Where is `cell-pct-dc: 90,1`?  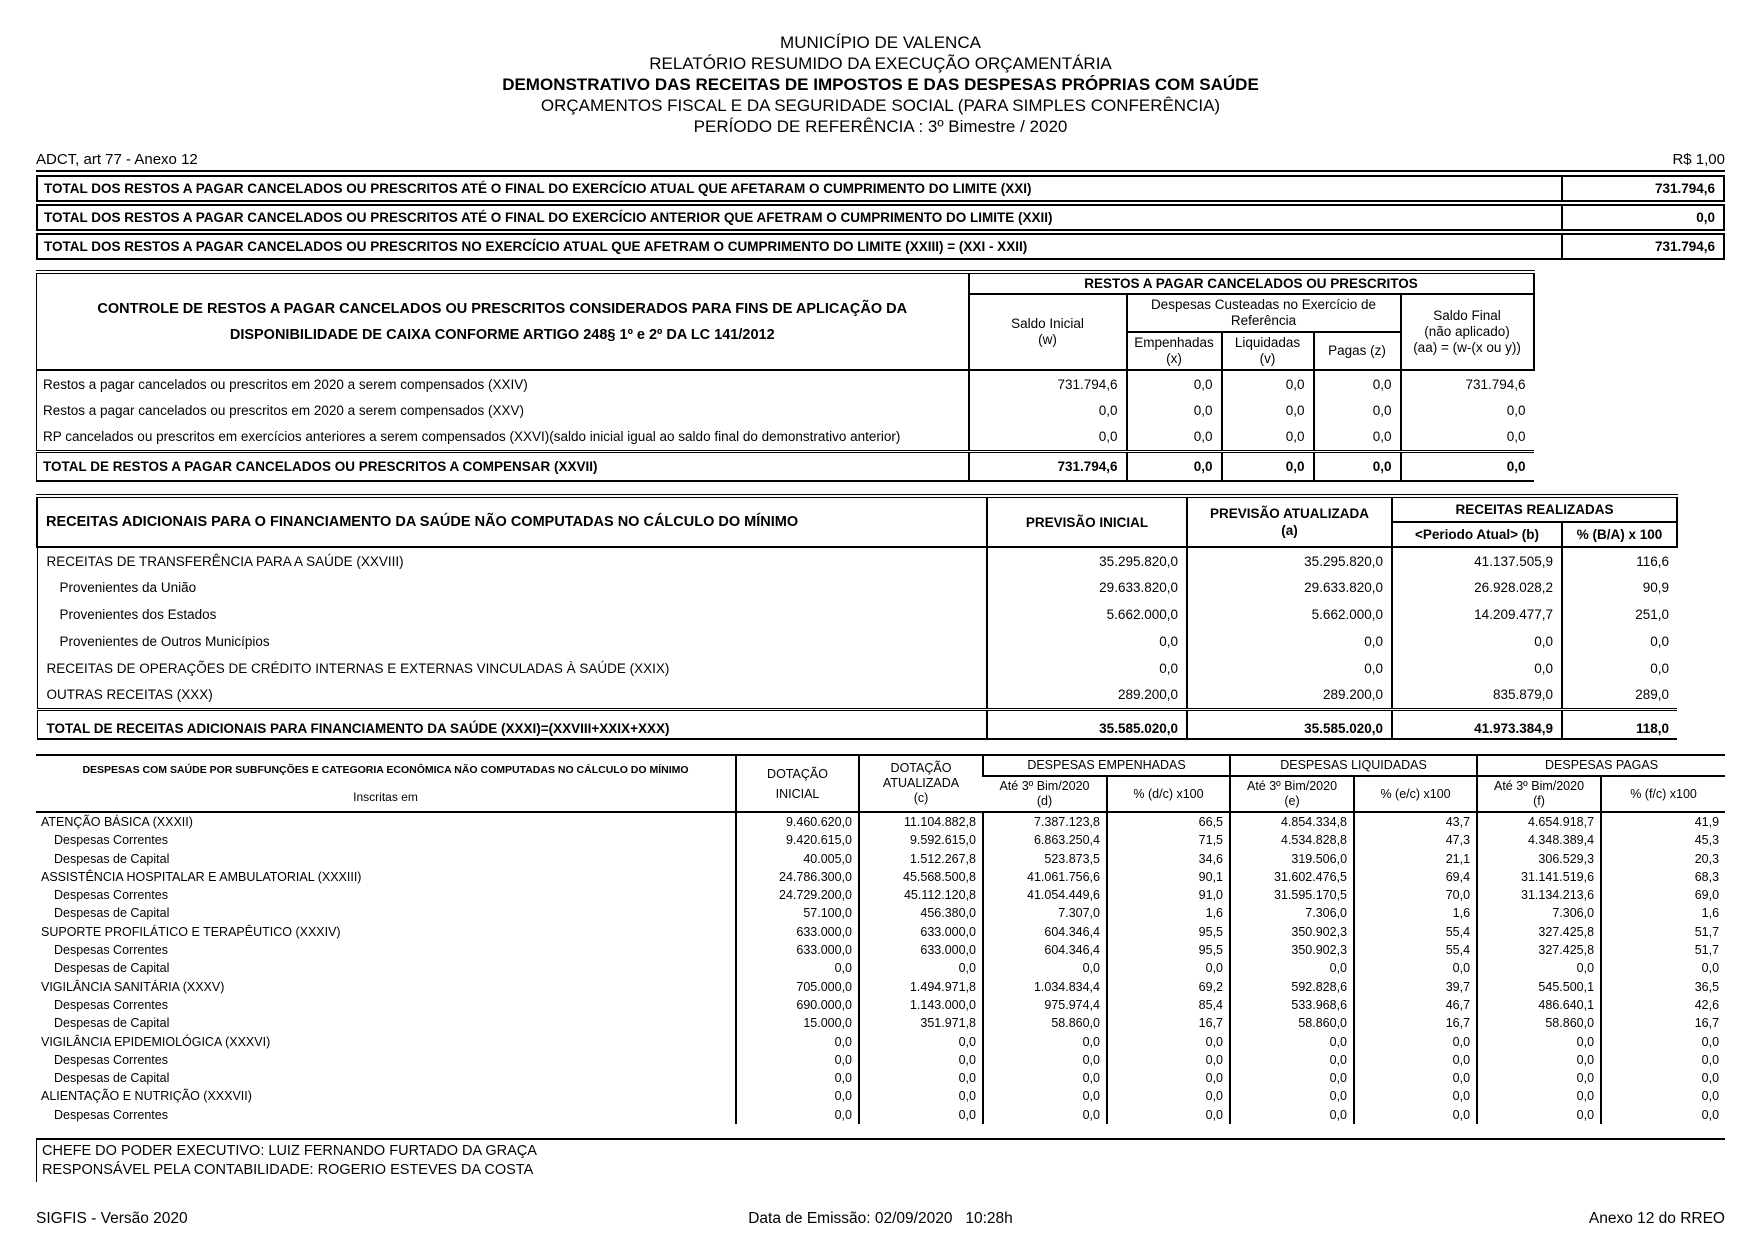
cell-pct-dc: 90,1 is located at coordinates (1168, 877).